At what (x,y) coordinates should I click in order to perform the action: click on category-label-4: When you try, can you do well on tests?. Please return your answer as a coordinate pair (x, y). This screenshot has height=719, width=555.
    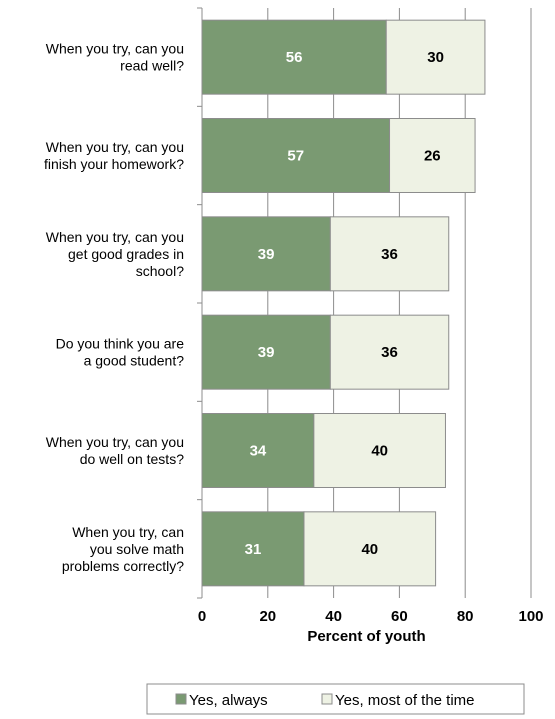
    Looking at the image, I should click on (115, 450).